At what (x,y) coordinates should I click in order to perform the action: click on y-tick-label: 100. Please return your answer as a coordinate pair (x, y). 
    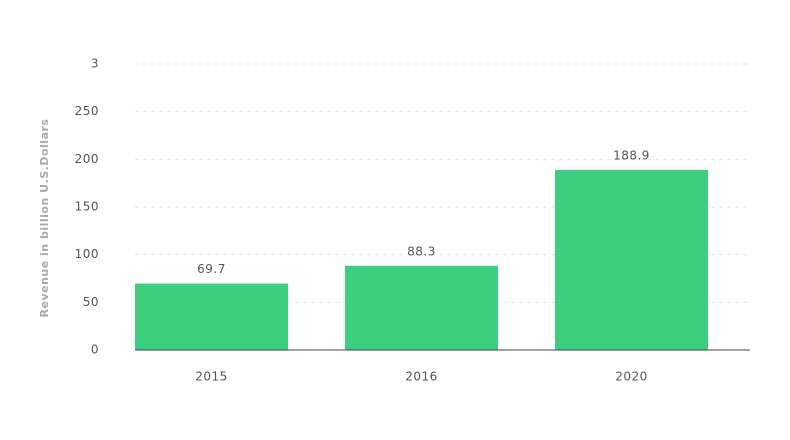
    Looking at the image, I should click on (87, 254).